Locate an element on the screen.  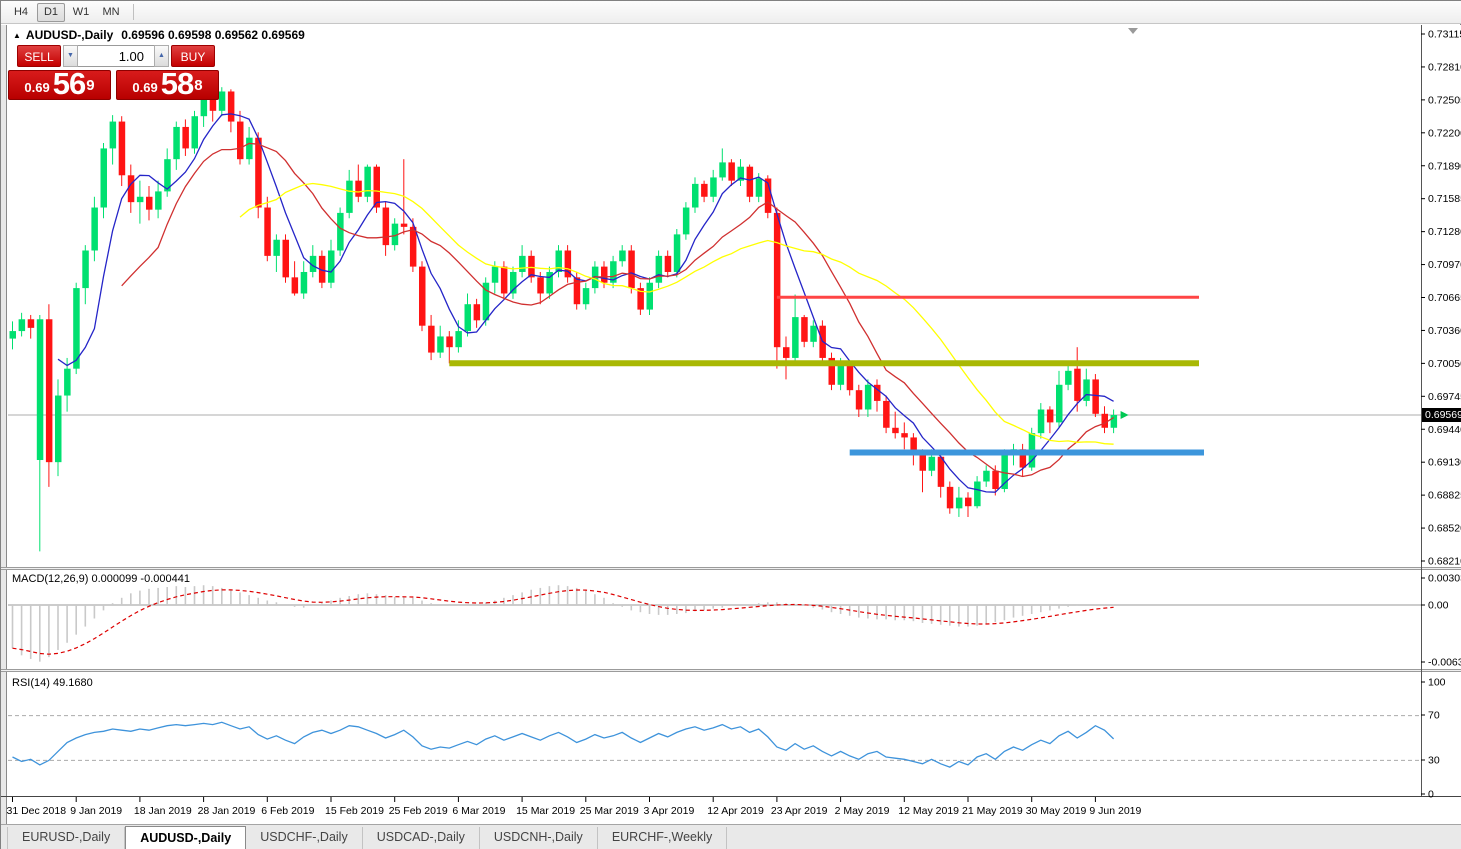
timeframe-button-mn: MN is located at coordinates (111, 11).